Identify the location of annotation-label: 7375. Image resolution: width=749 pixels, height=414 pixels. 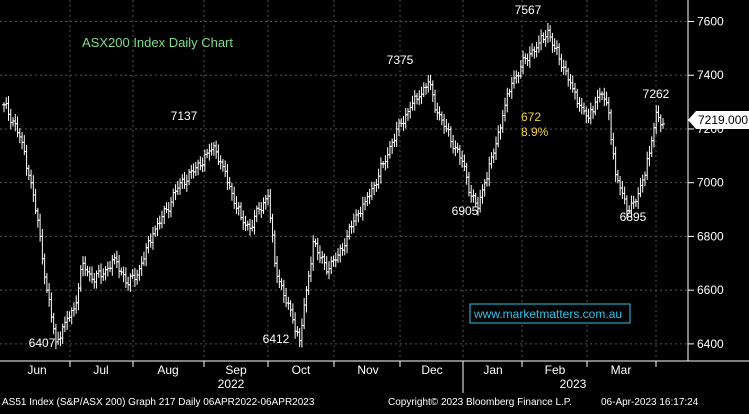
(400, 60).